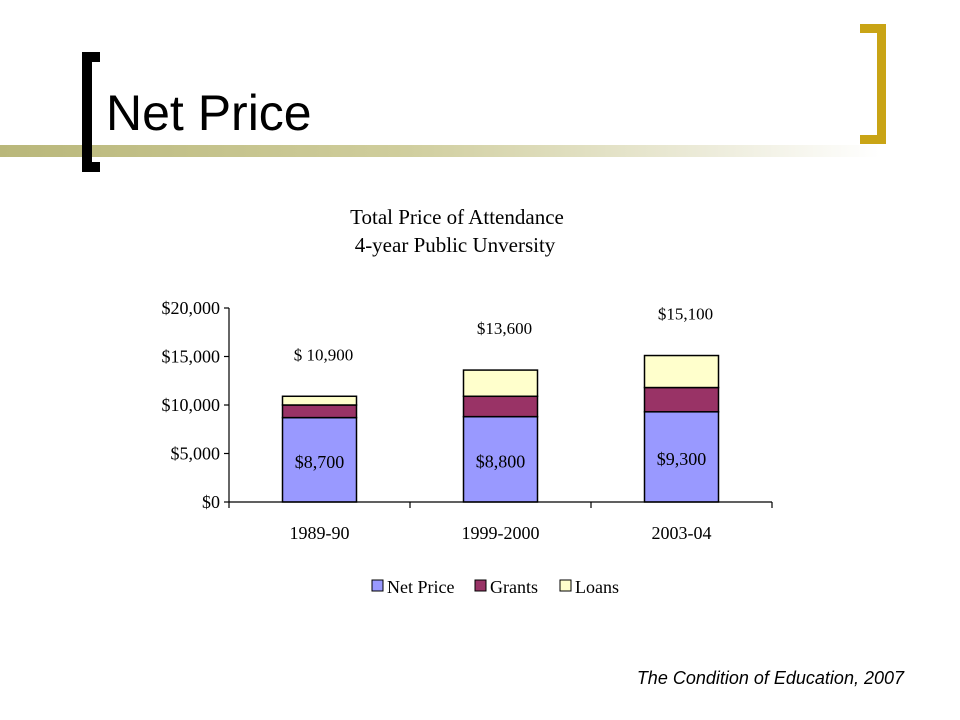  Describe the element at coordinates (770, 678) in the screenshot. I see `source-footer: The Condition of Education, 2007` at that location.